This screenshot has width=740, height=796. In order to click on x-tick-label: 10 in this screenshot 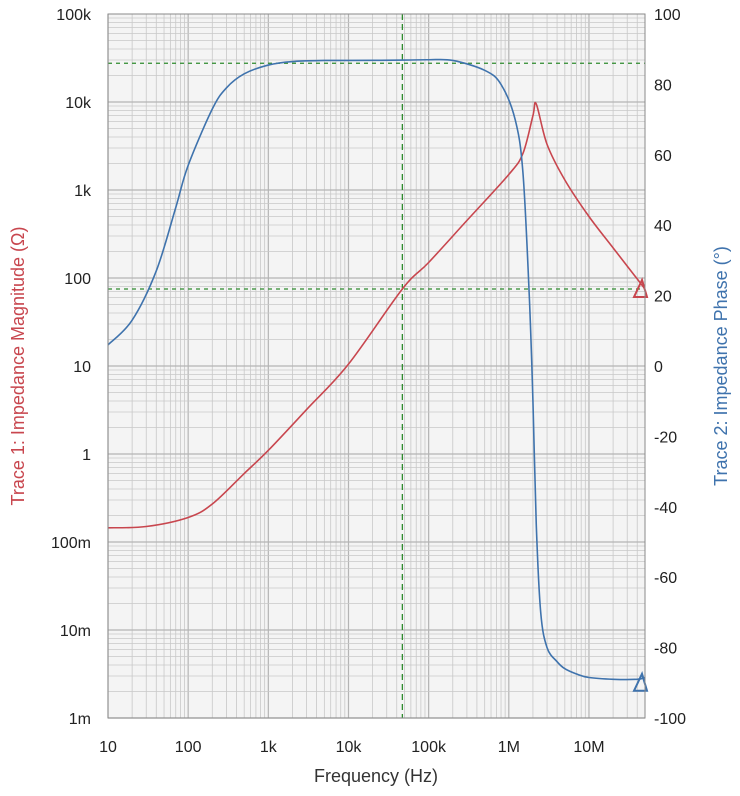, I will do `click(108, 747)`.